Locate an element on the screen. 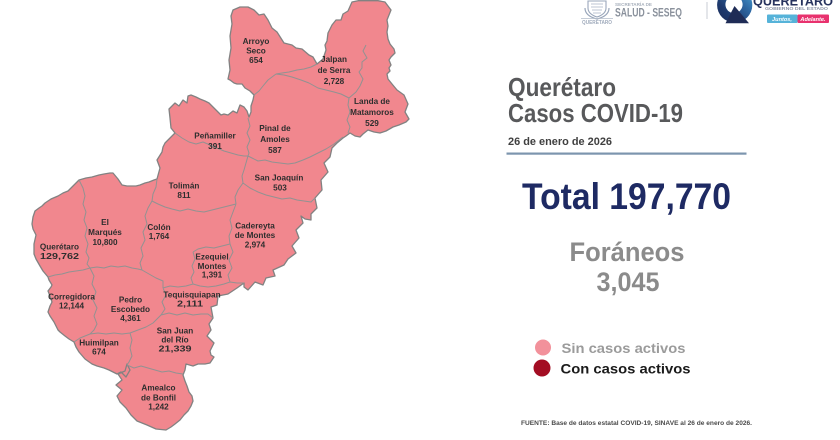 The height and width of the screenshot is (440, 840). svg-text: Pinal de is located at coordinates (275, 128).